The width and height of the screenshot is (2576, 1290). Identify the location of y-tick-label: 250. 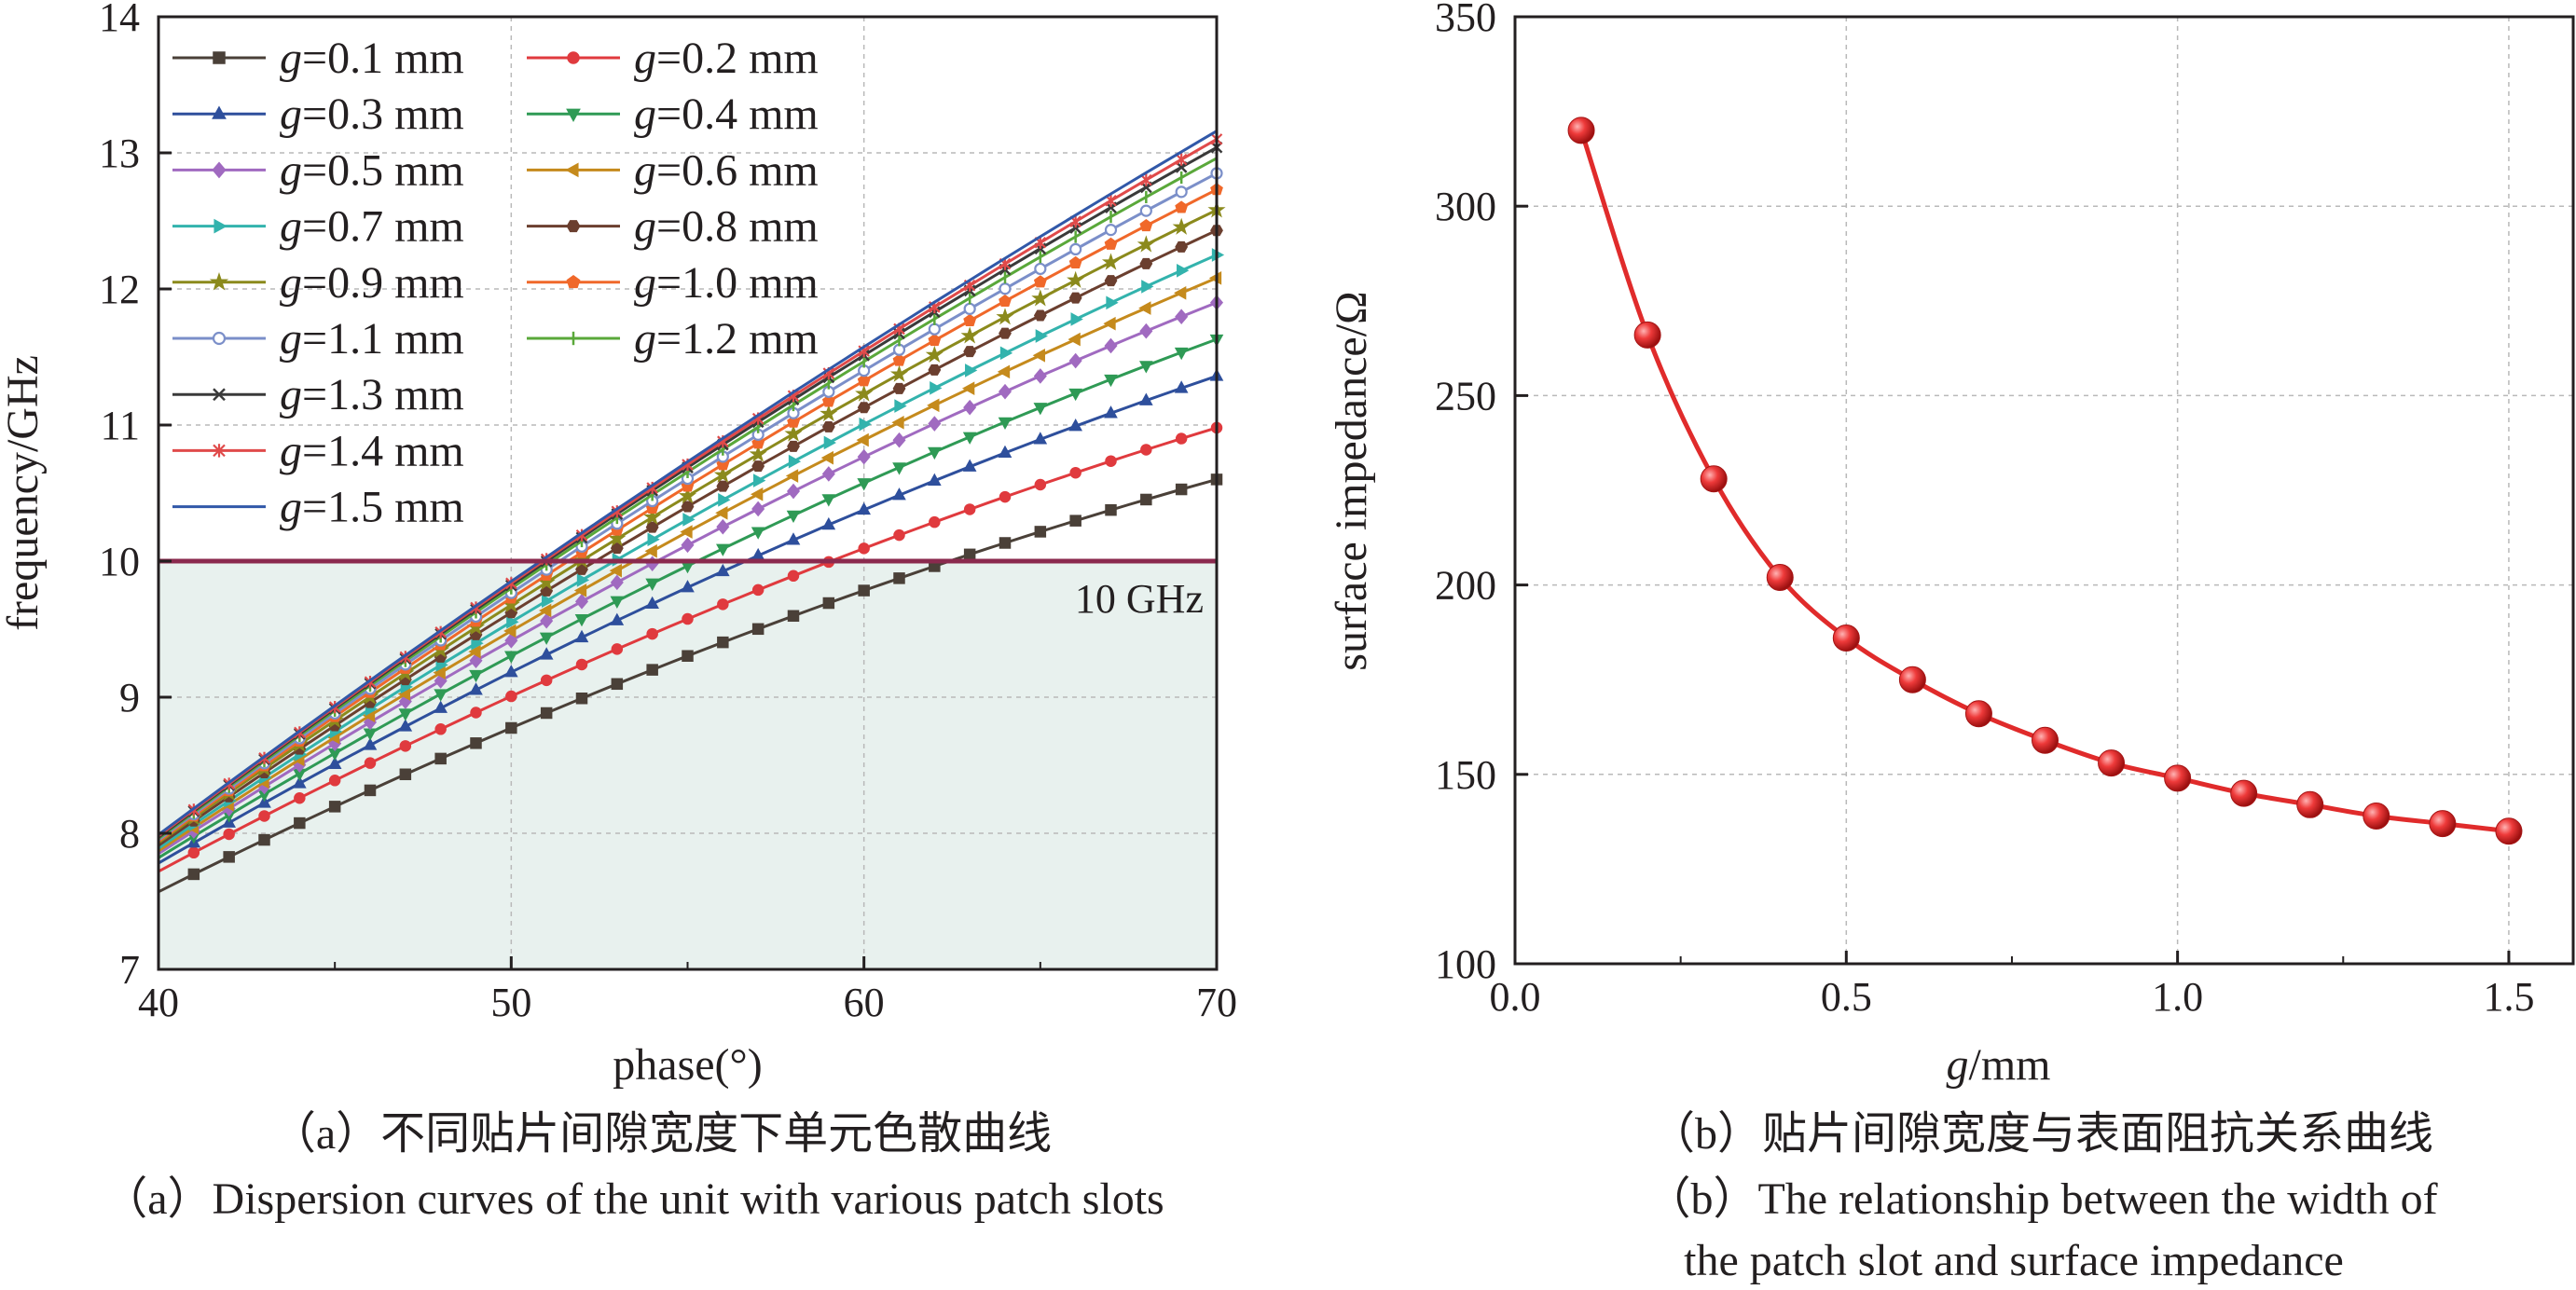
(1465, 396).